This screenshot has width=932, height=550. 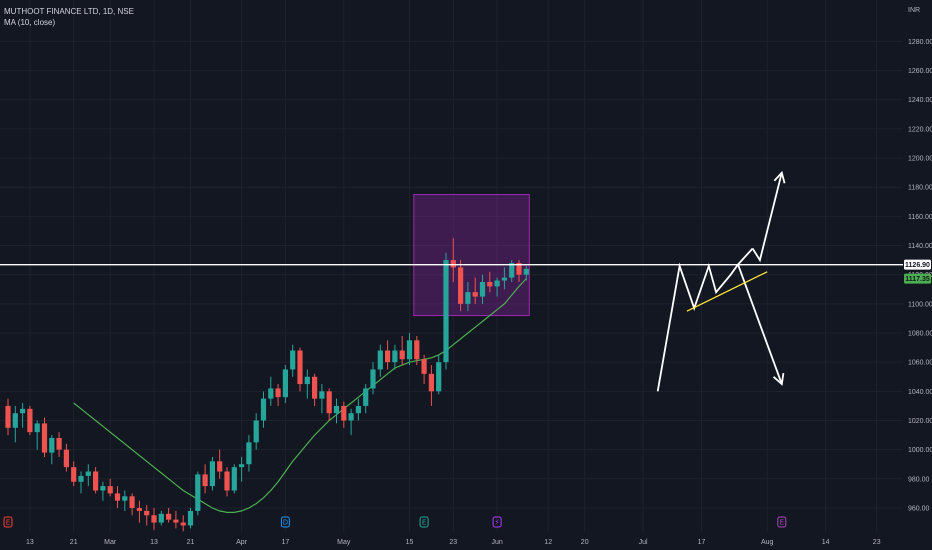 What do you see at coordinates (30, 22) in the screenshot?
I see `indicator-title: MA (10, close)` at bounding box center [30, 22].